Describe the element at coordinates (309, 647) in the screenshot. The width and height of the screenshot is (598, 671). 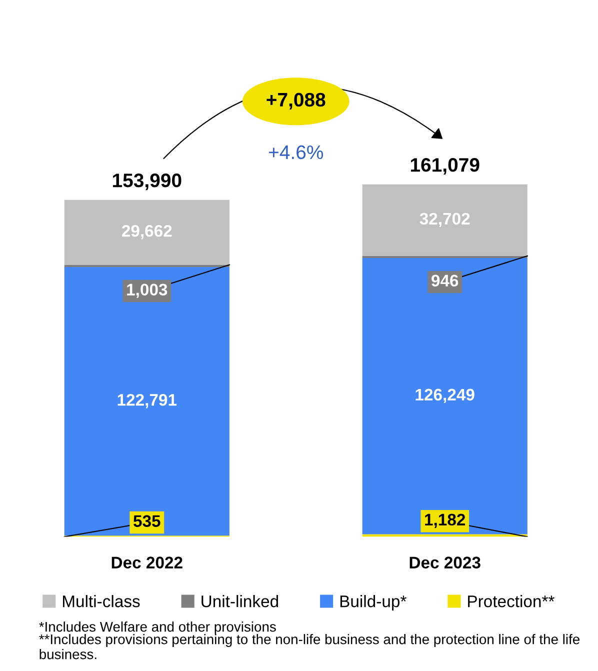
I see `text: **Includes provisions pertaining to the non-life business and the protection line of the life business.` at that location.